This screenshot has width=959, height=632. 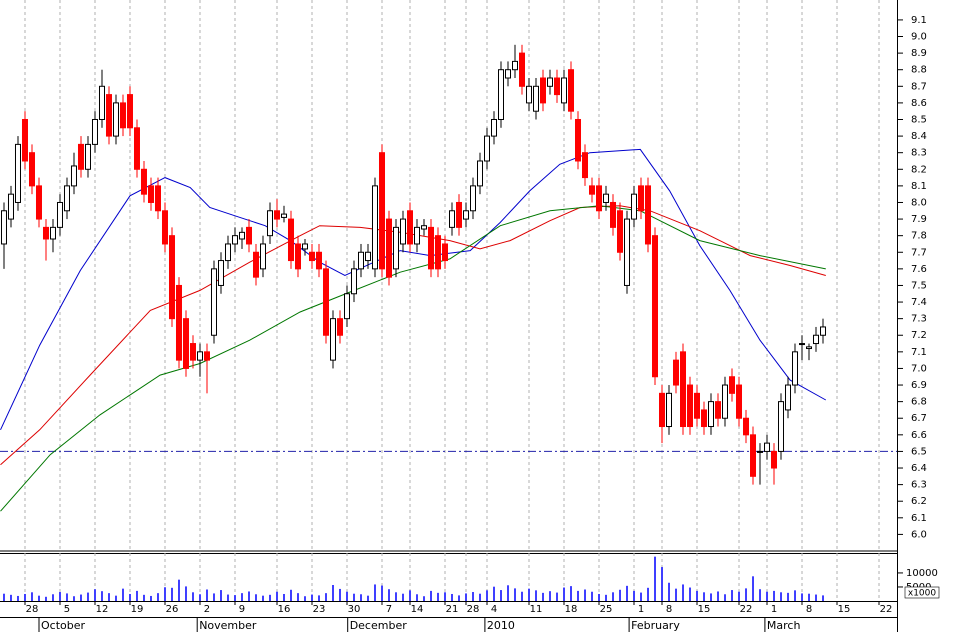 What do you see at coordinates (919, 285) in the screenshot?
I see `y-tick-label: 7.5` at bounding box center [919, 285].